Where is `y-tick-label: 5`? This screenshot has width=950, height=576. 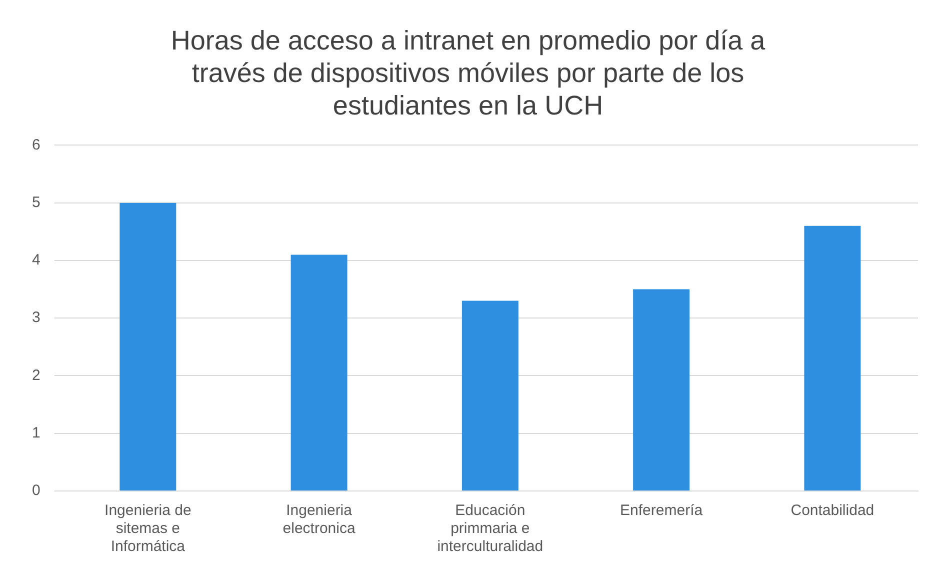
y-tick-label: 5 is located at coordinates (36, 202).